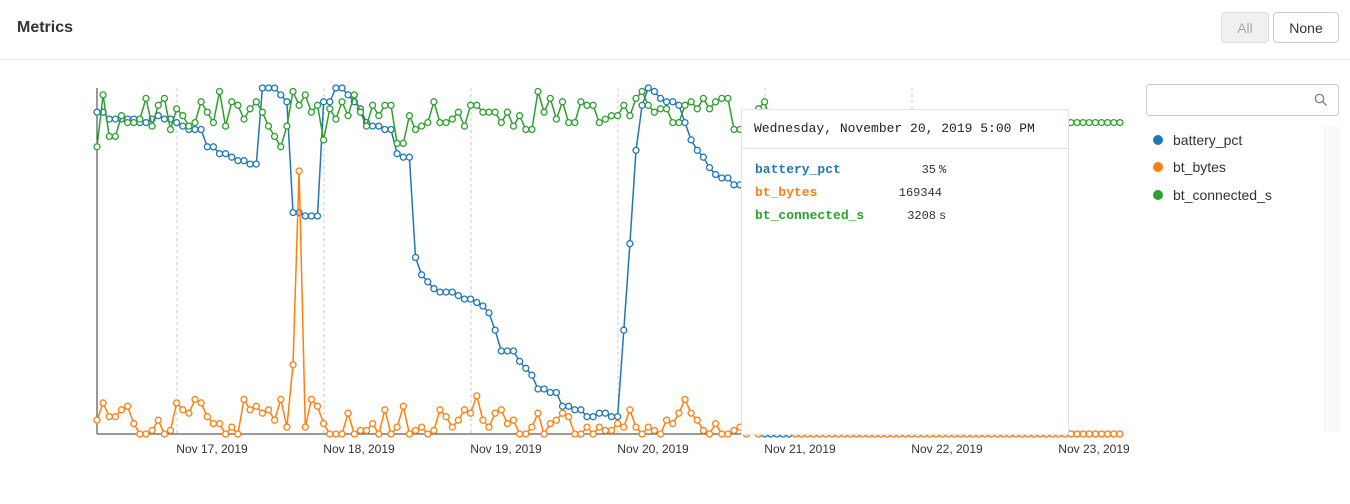 The height and width of the screenshot is (504, 1350). Describe the element at coordinates (1245, 27) in the screenshot. I see `select-all-button: All` at that location.